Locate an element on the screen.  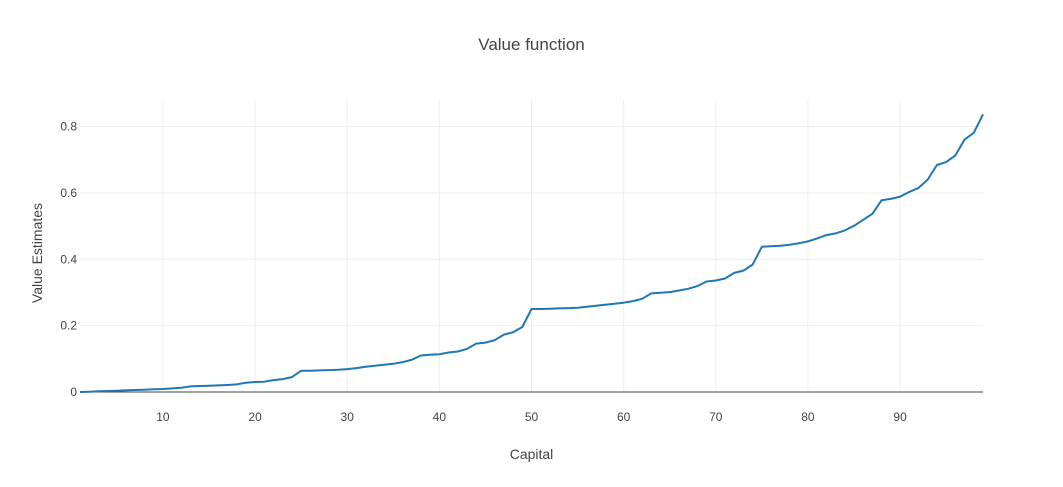
x-tick-label: 30 is located at coordinates (348, 417).